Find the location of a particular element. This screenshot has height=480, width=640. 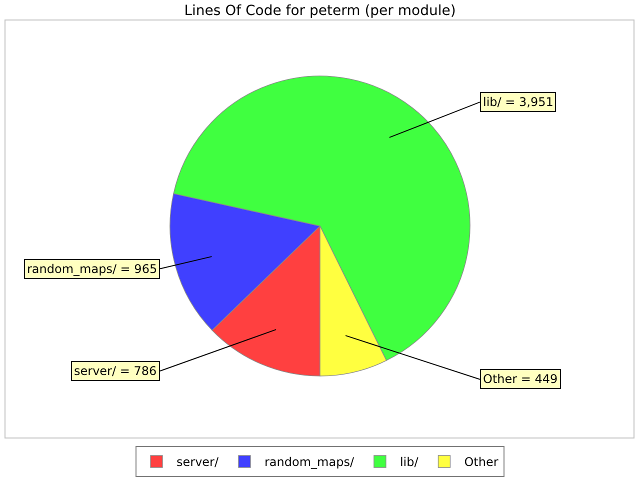

legend-label: random_maps/ is located at coordinates (309, 462).